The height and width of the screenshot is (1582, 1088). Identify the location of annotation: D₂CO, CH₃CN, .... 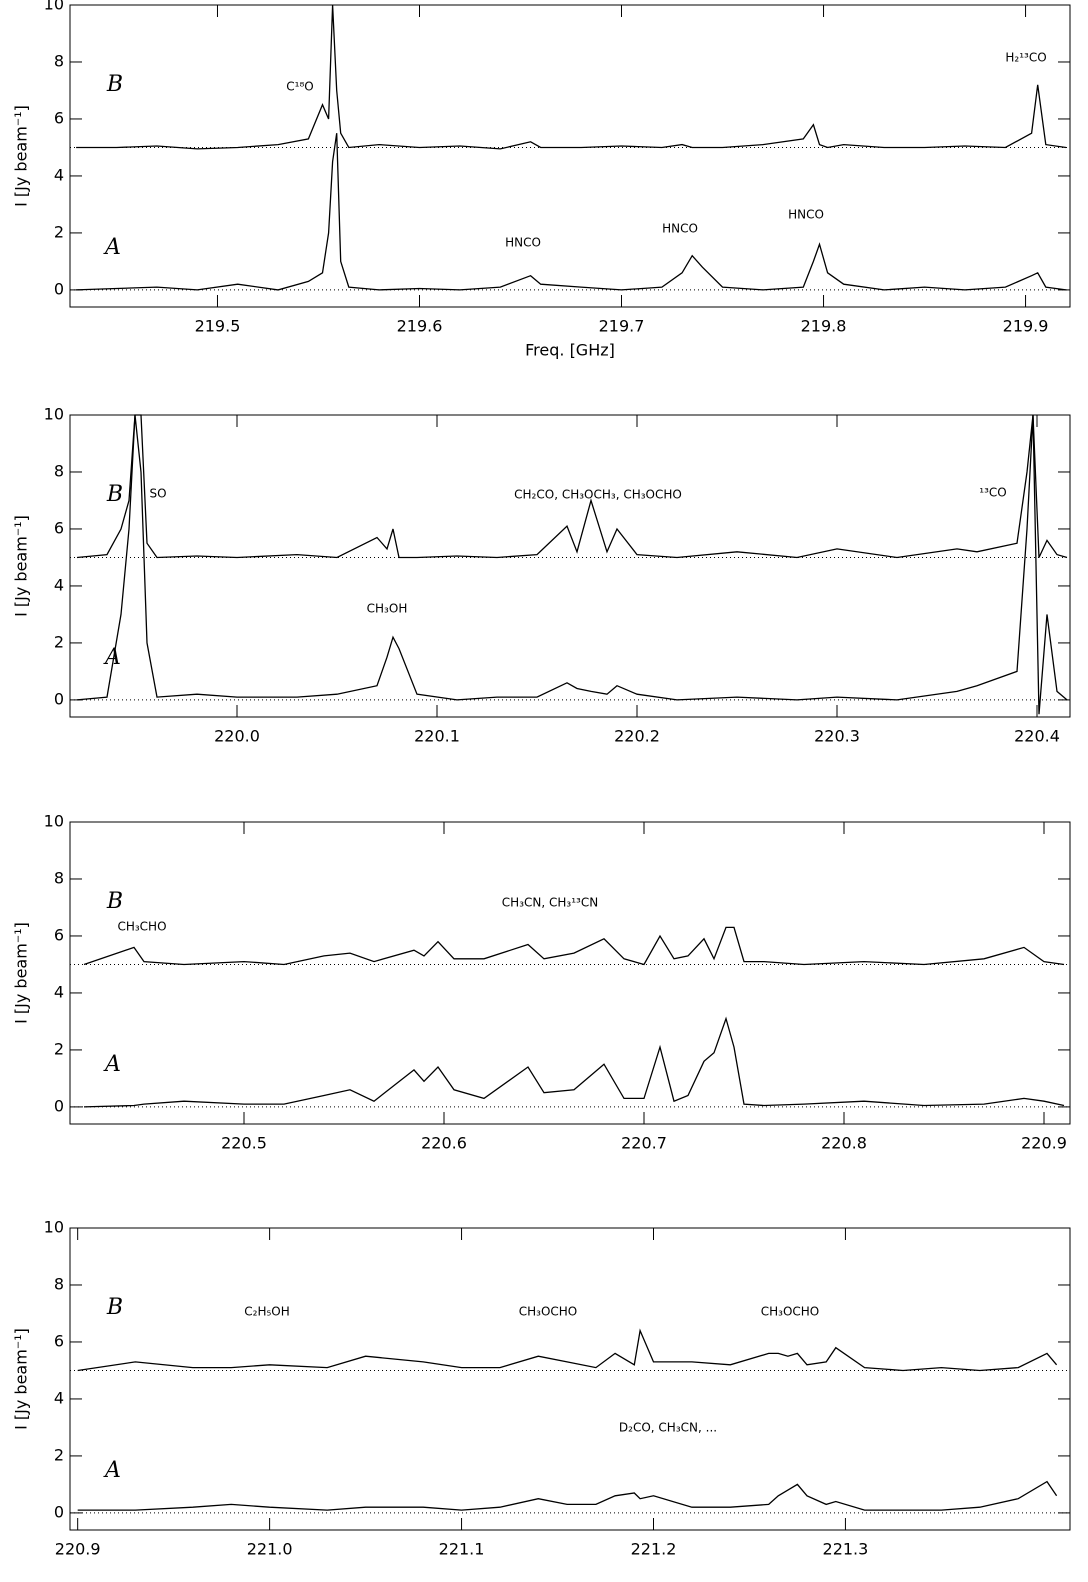
(668, 1428).